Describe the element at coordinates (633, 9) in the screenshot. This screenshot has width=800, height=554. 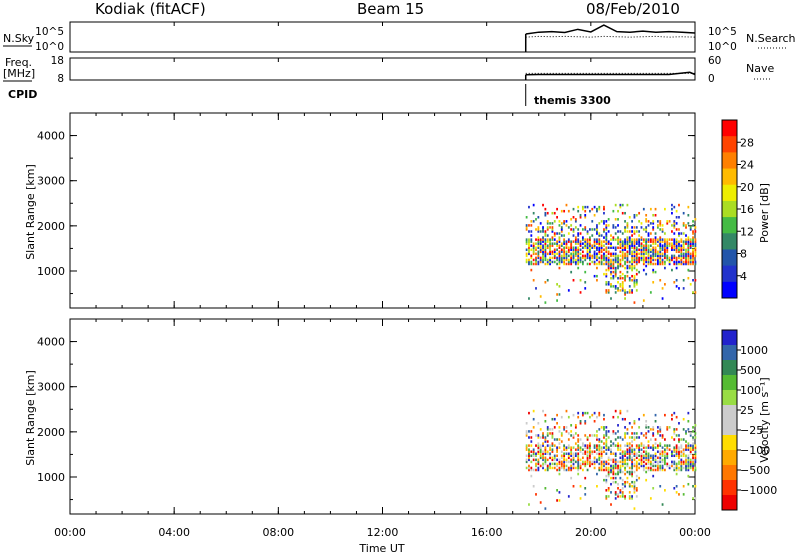
I see `date-title: 08/Feb/2010` at that location.